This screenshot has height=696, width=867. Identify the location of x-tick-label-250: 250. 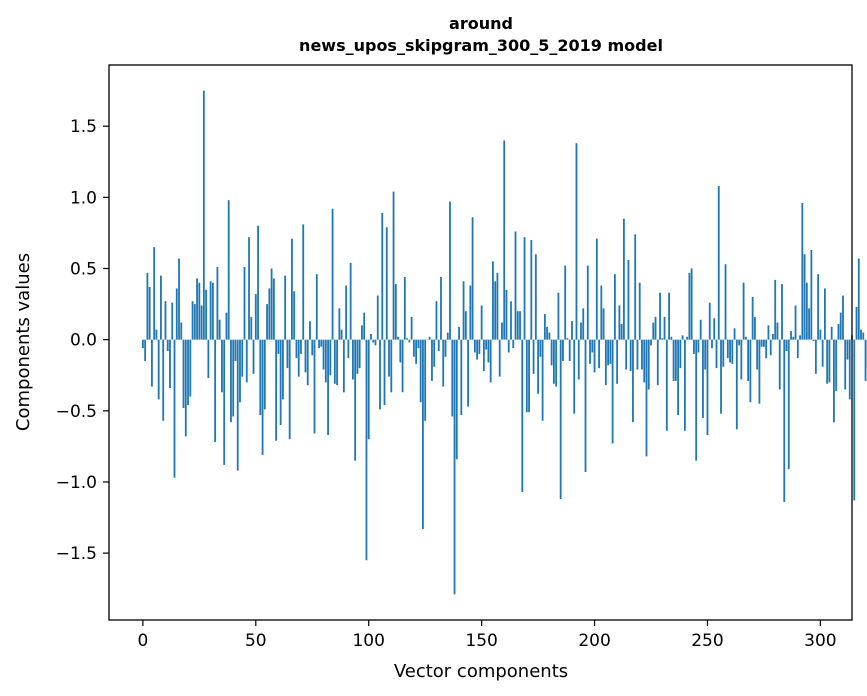
(707, 641).